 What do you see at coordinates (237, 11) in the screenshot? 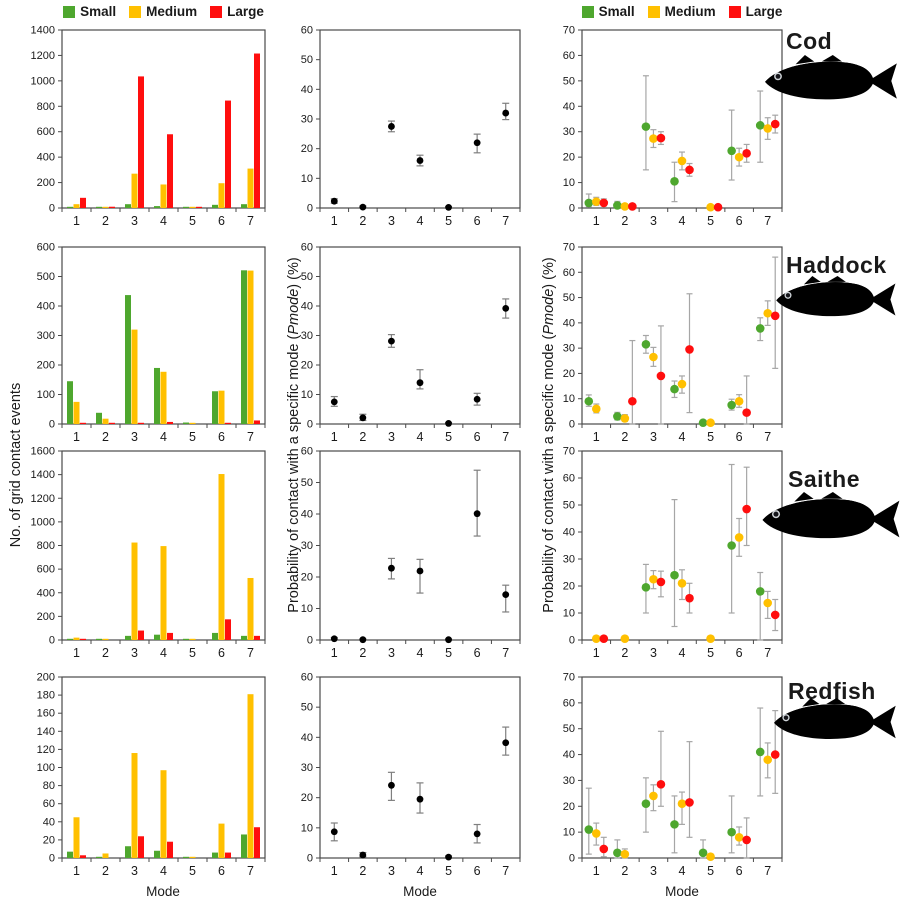
I see `legend-item-large: Large` at bounding box center [237, 11].